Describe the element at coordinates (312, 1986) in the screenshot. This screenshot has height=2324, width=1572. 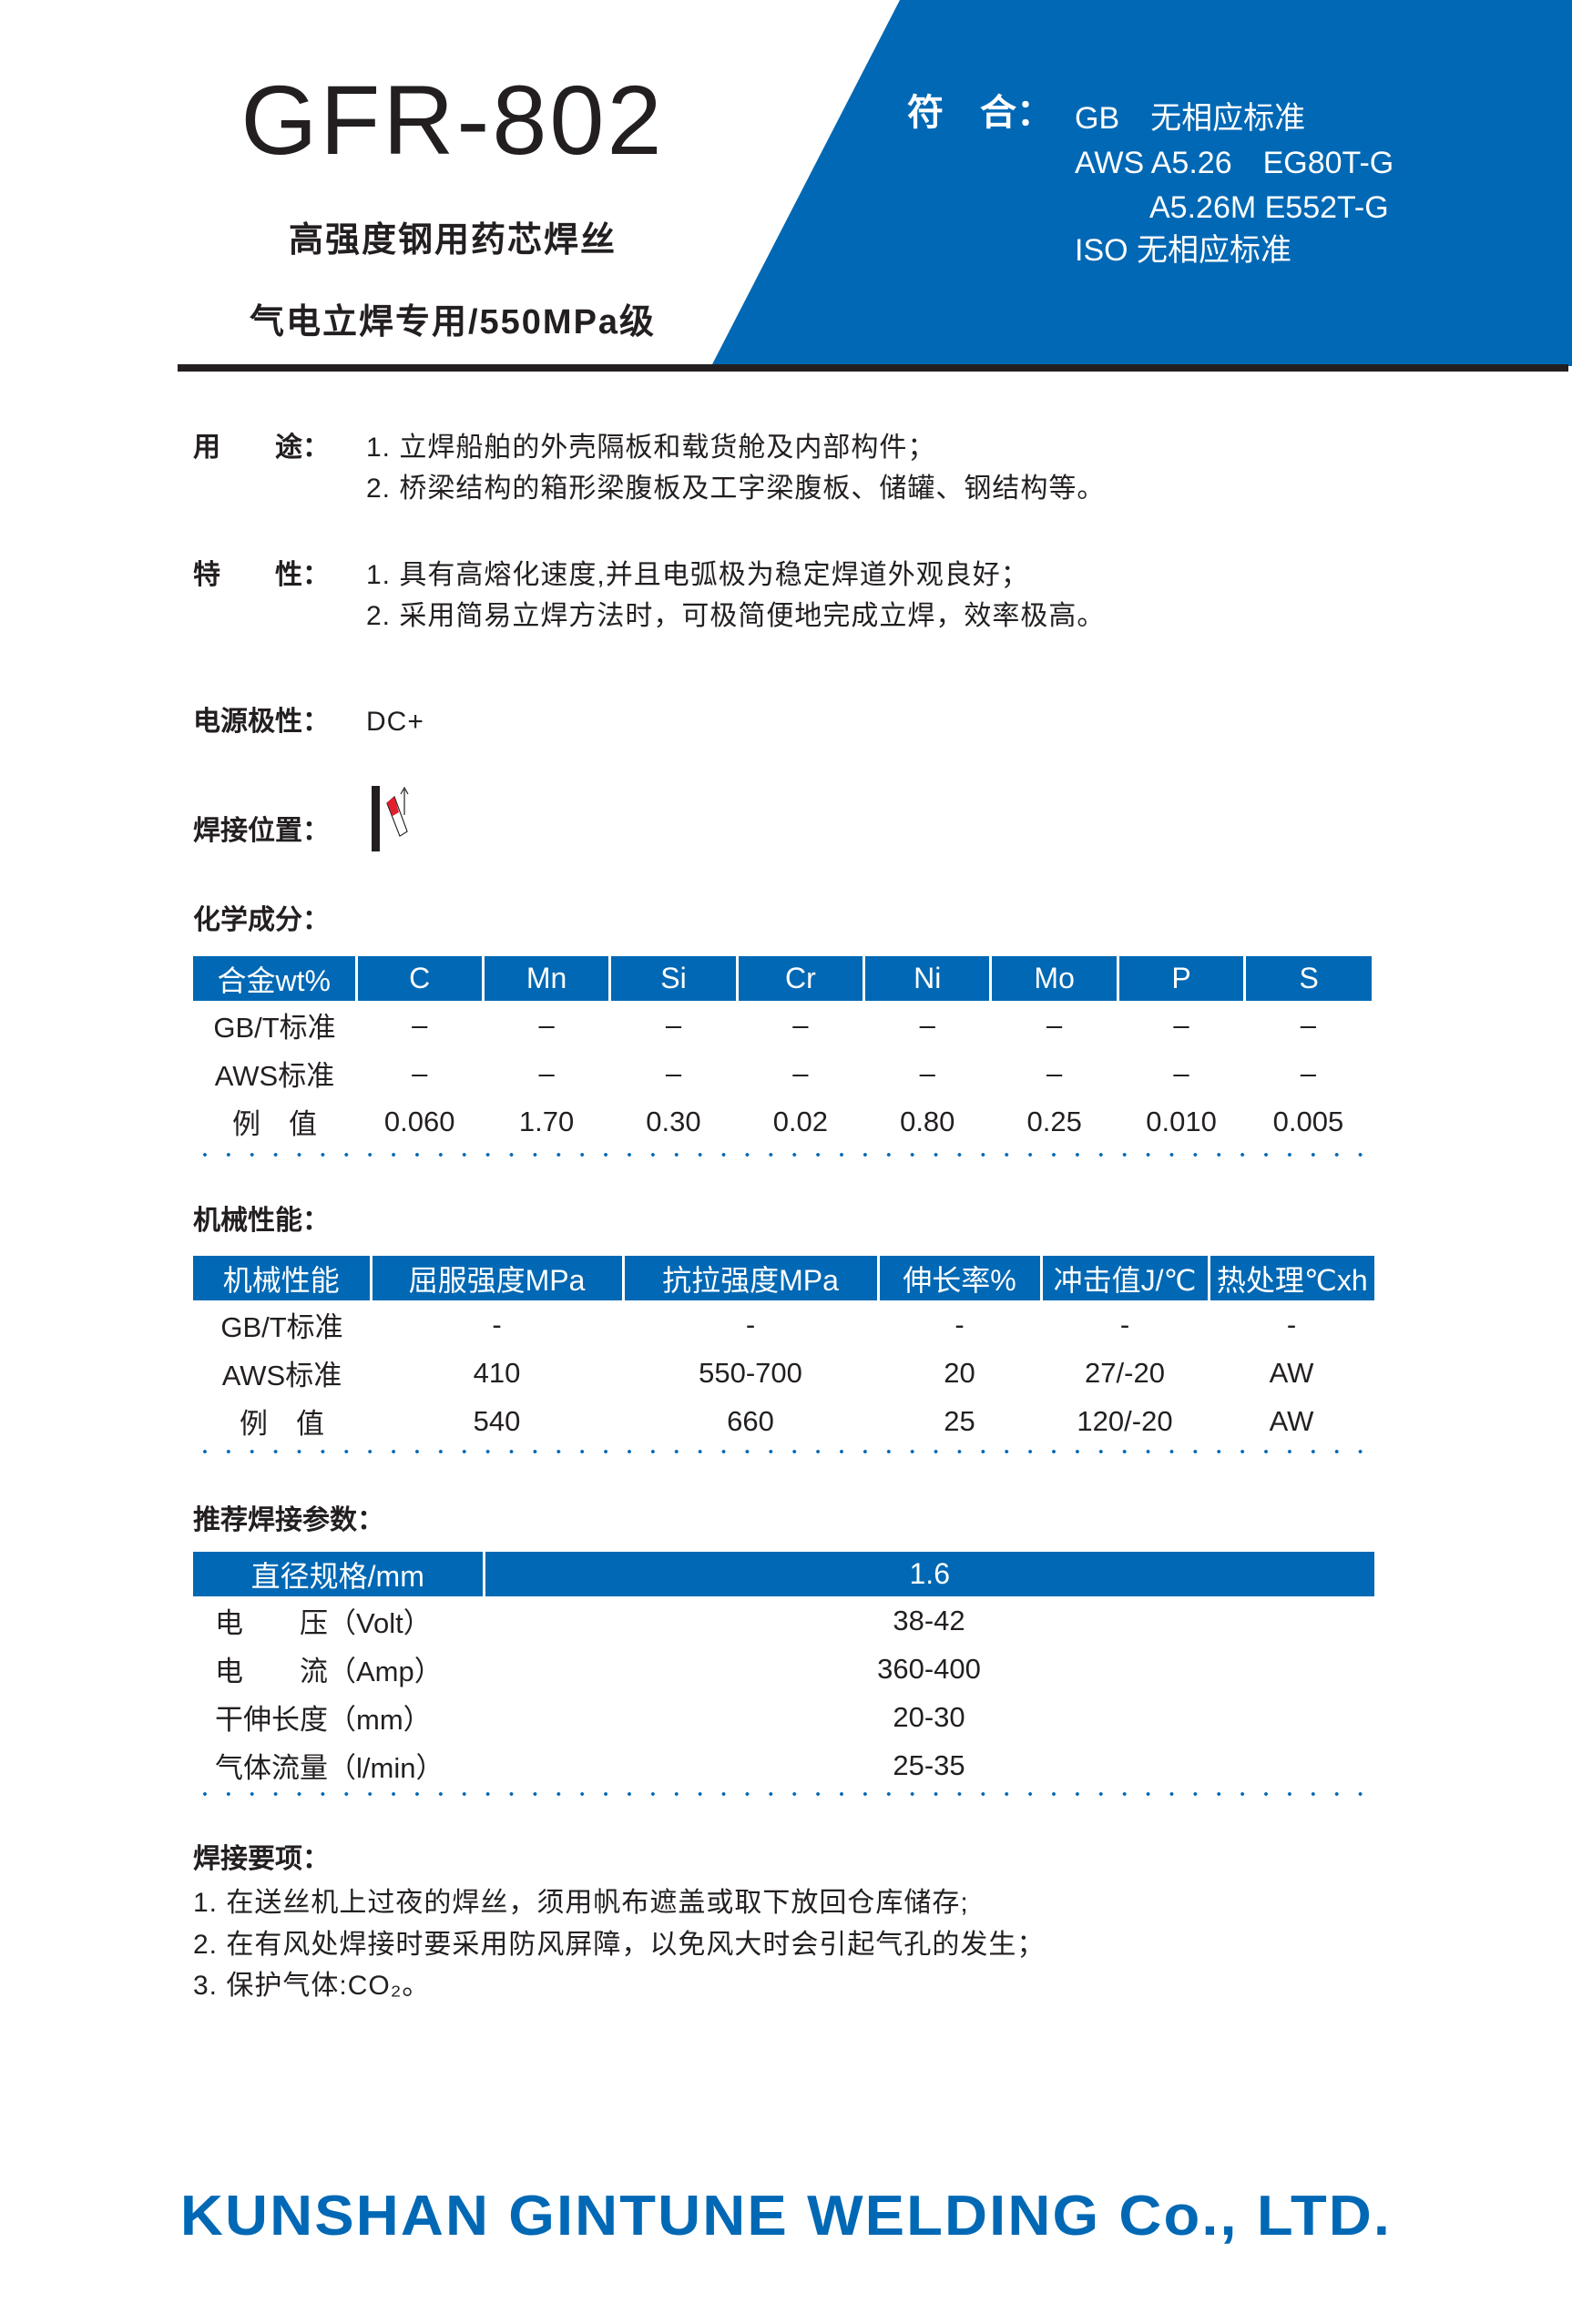
I see `note-item: 3. 保护气体:CO₂。` at that location.